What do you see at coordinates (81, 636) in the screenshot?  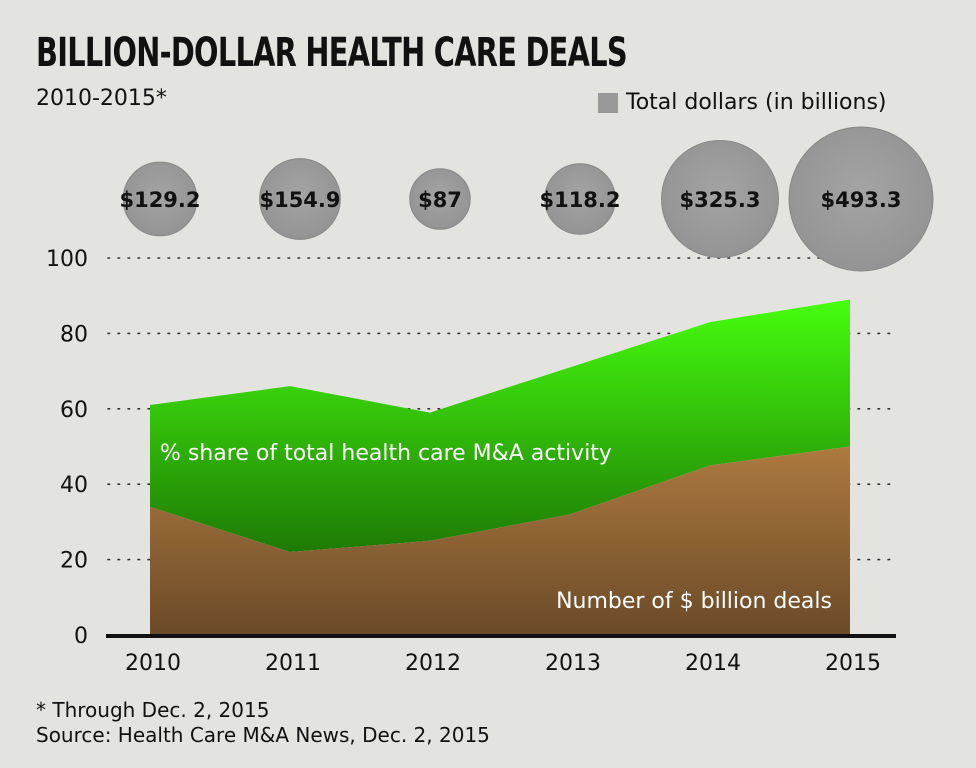 I see `y-tick-label: 0` at bounding box center [81, 636].